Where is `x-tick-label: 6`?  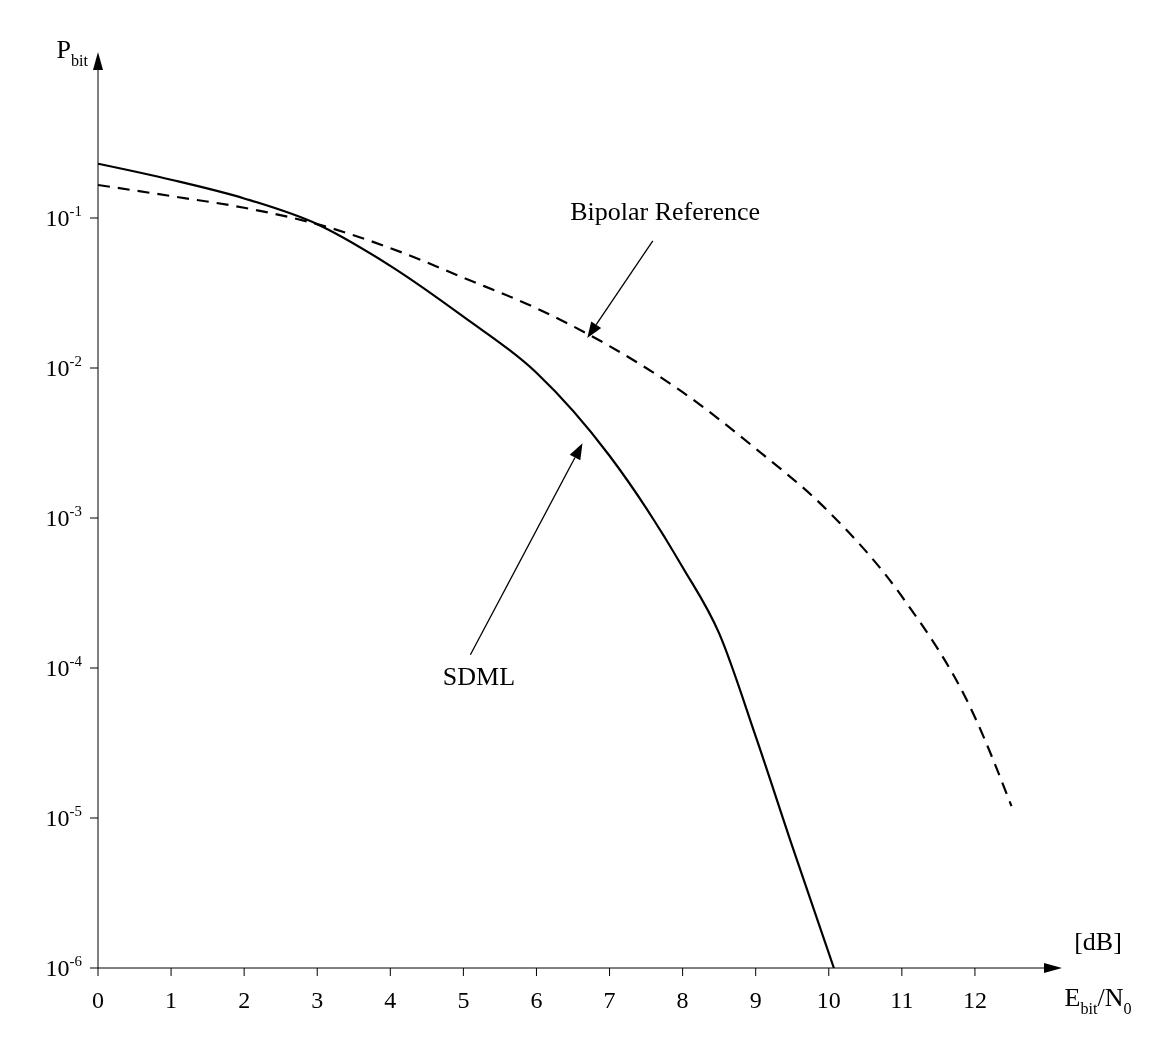 x-tick-label: 6 is located at coordinates (536, 1000).